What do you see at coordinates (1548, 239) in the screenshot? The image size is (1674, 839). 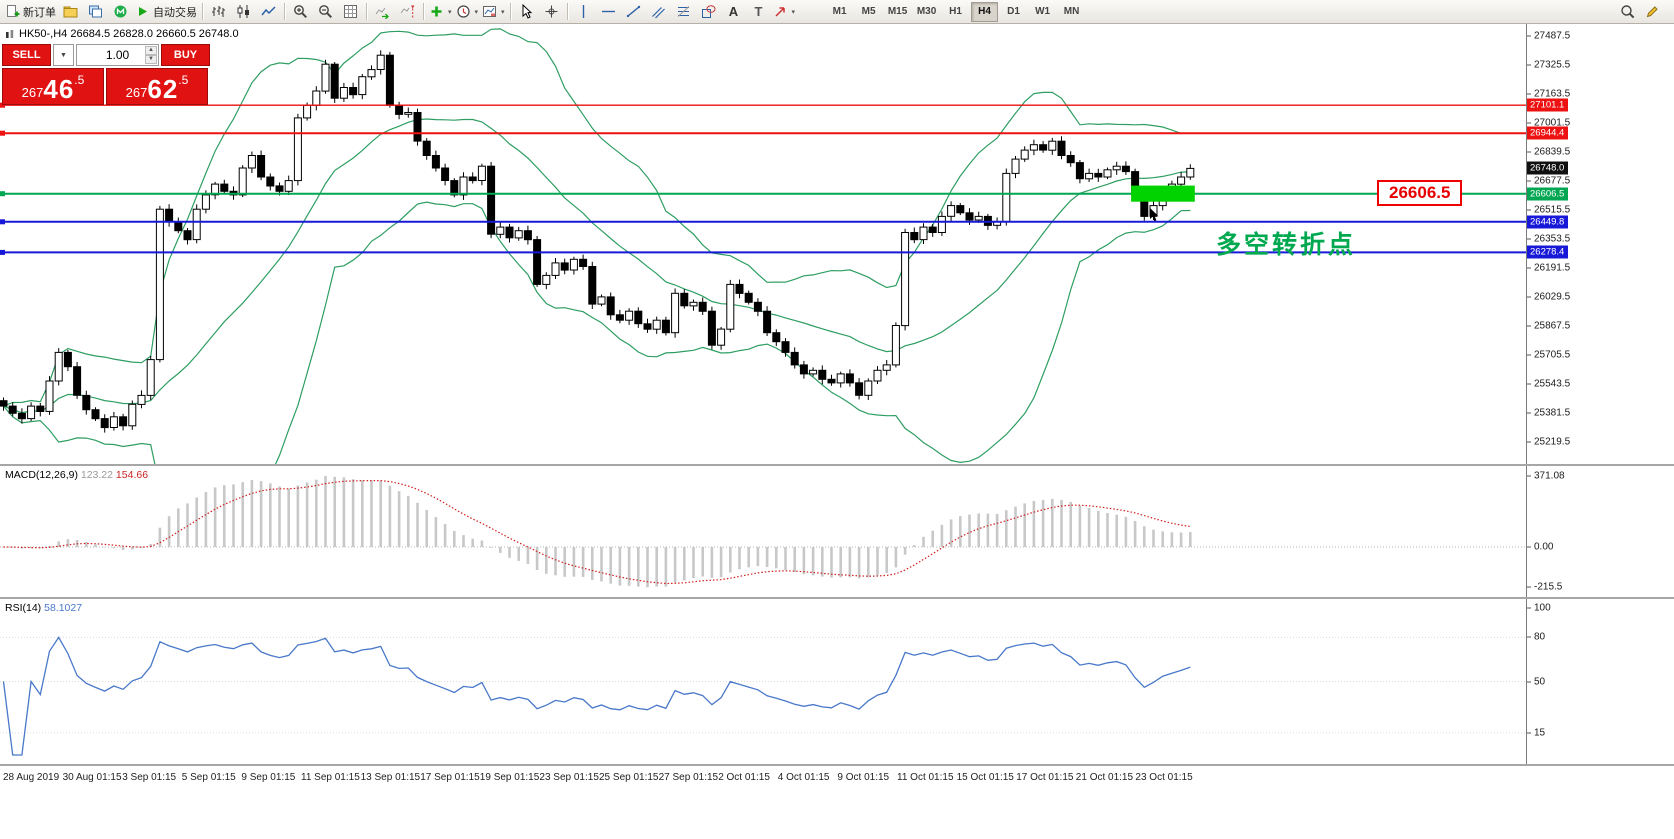 I see `price-tick: 26353.5` at bounding box center [1548, 239].